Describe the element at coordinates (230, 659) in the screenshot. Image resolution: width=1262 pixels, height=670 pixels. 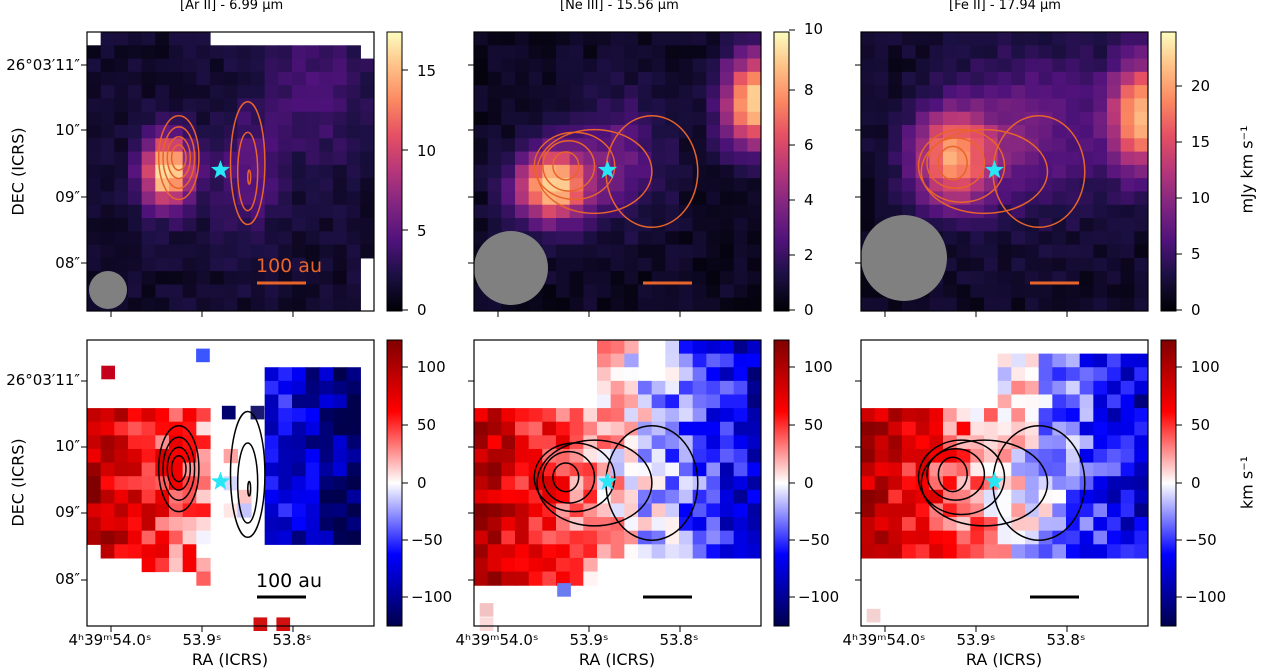
I see `xlabel-1: RA (ICRS)` at that location.